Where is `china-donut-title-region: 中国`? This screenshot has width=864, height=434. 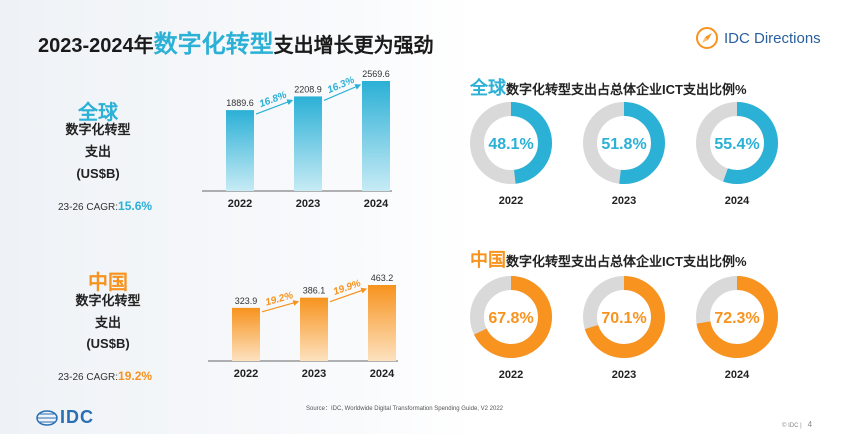 china-donut-title-region: 中国 is located at coordinates (488, 260).